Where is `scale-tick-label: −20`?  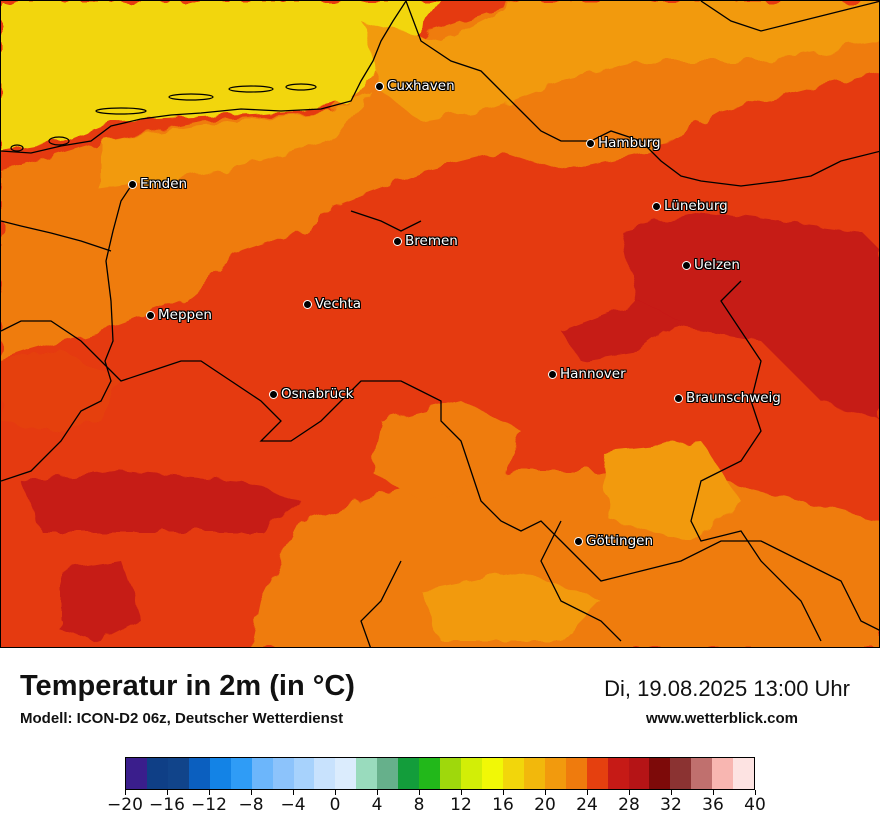
scale-tick-label: −20 is located at coordinates (125, 805).